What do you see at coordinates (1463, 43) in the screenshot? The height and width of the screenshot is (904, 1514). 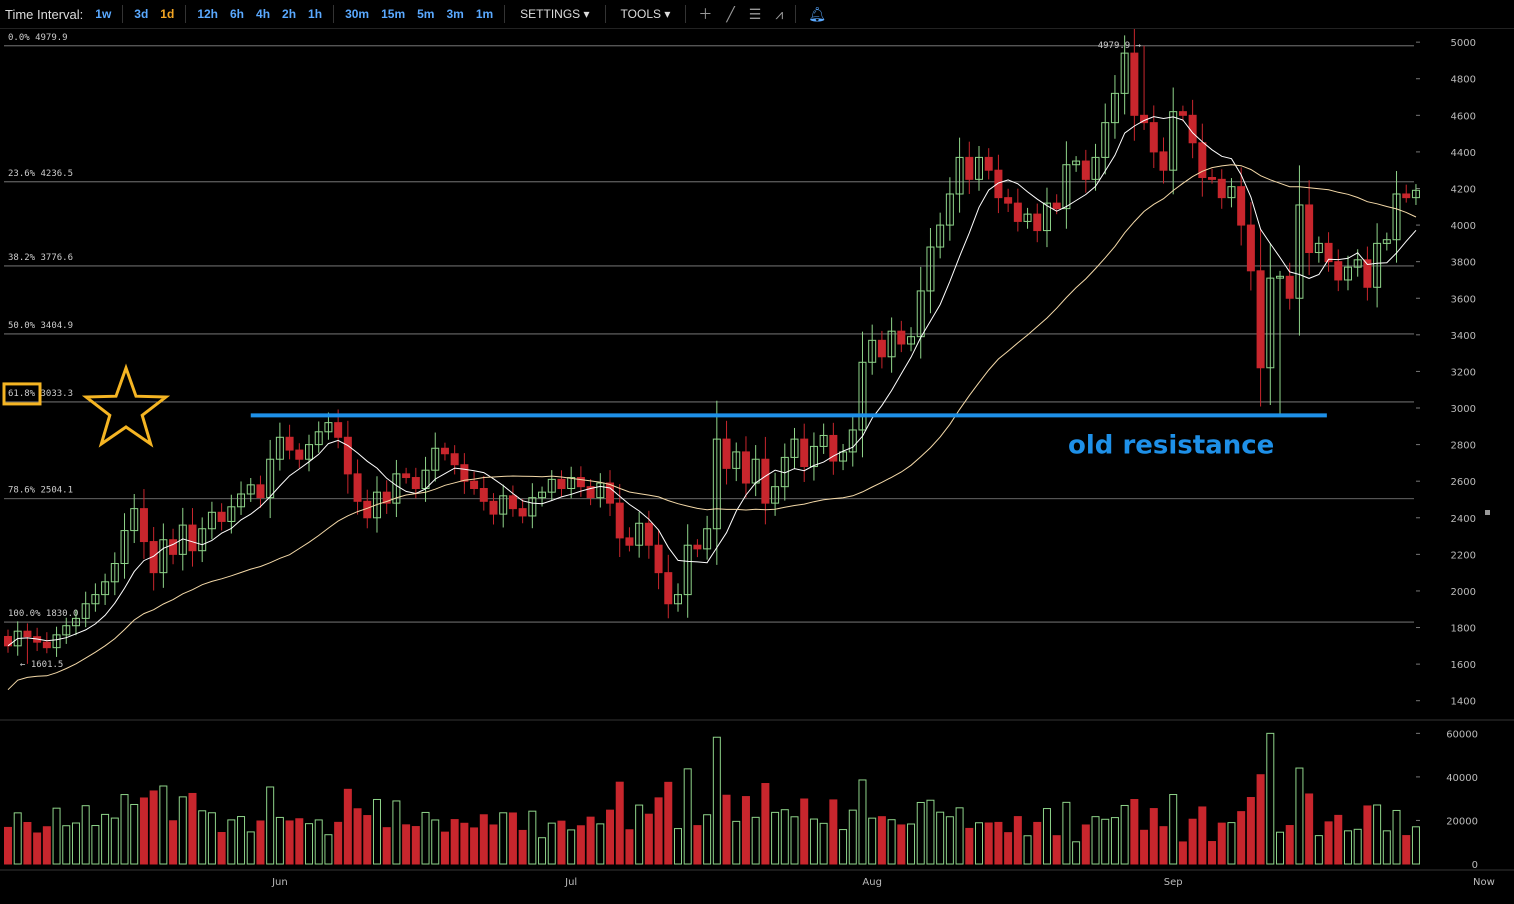 I see `y-tick-label: 5000` at bounding box center [1463, 43].